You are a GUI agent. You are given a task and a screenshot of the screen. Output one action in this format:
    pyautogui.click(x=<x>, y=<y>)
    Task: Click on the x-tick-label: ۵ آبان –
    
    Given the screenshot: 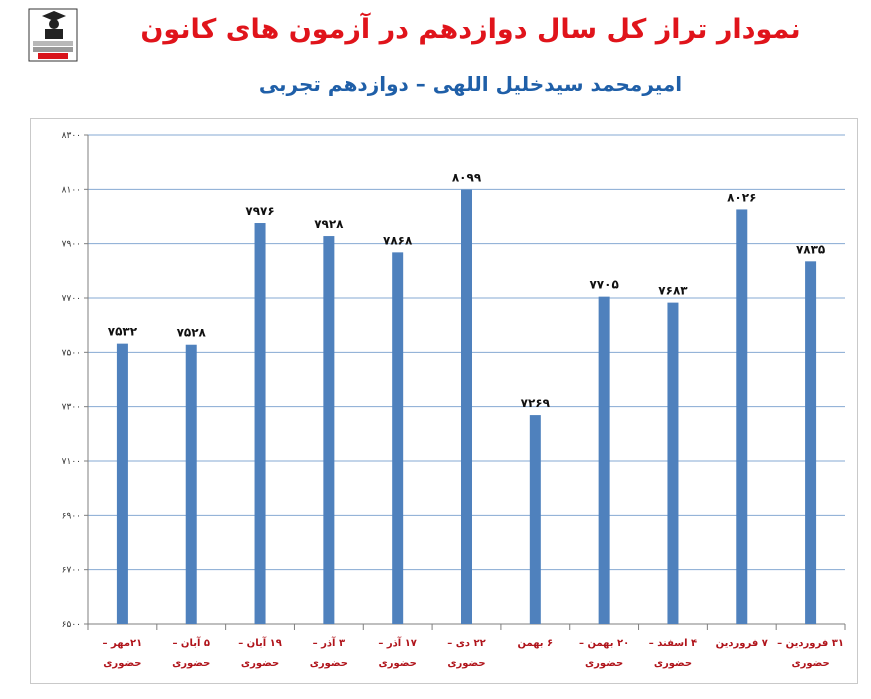 What is the action you would take?
    pyautogui.click(x=191, y=642)
    